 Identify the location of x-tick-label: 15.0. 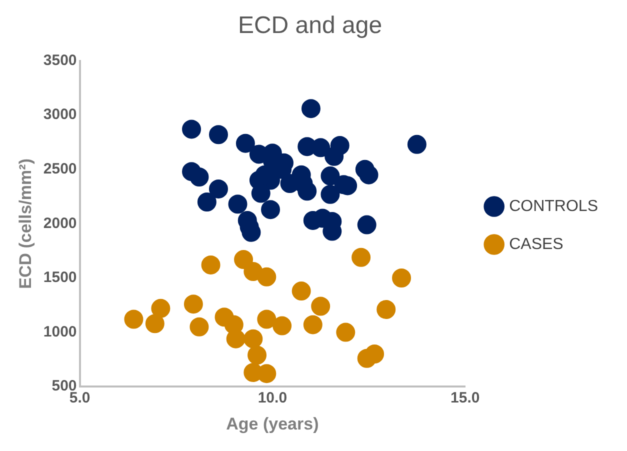
(465, 398).